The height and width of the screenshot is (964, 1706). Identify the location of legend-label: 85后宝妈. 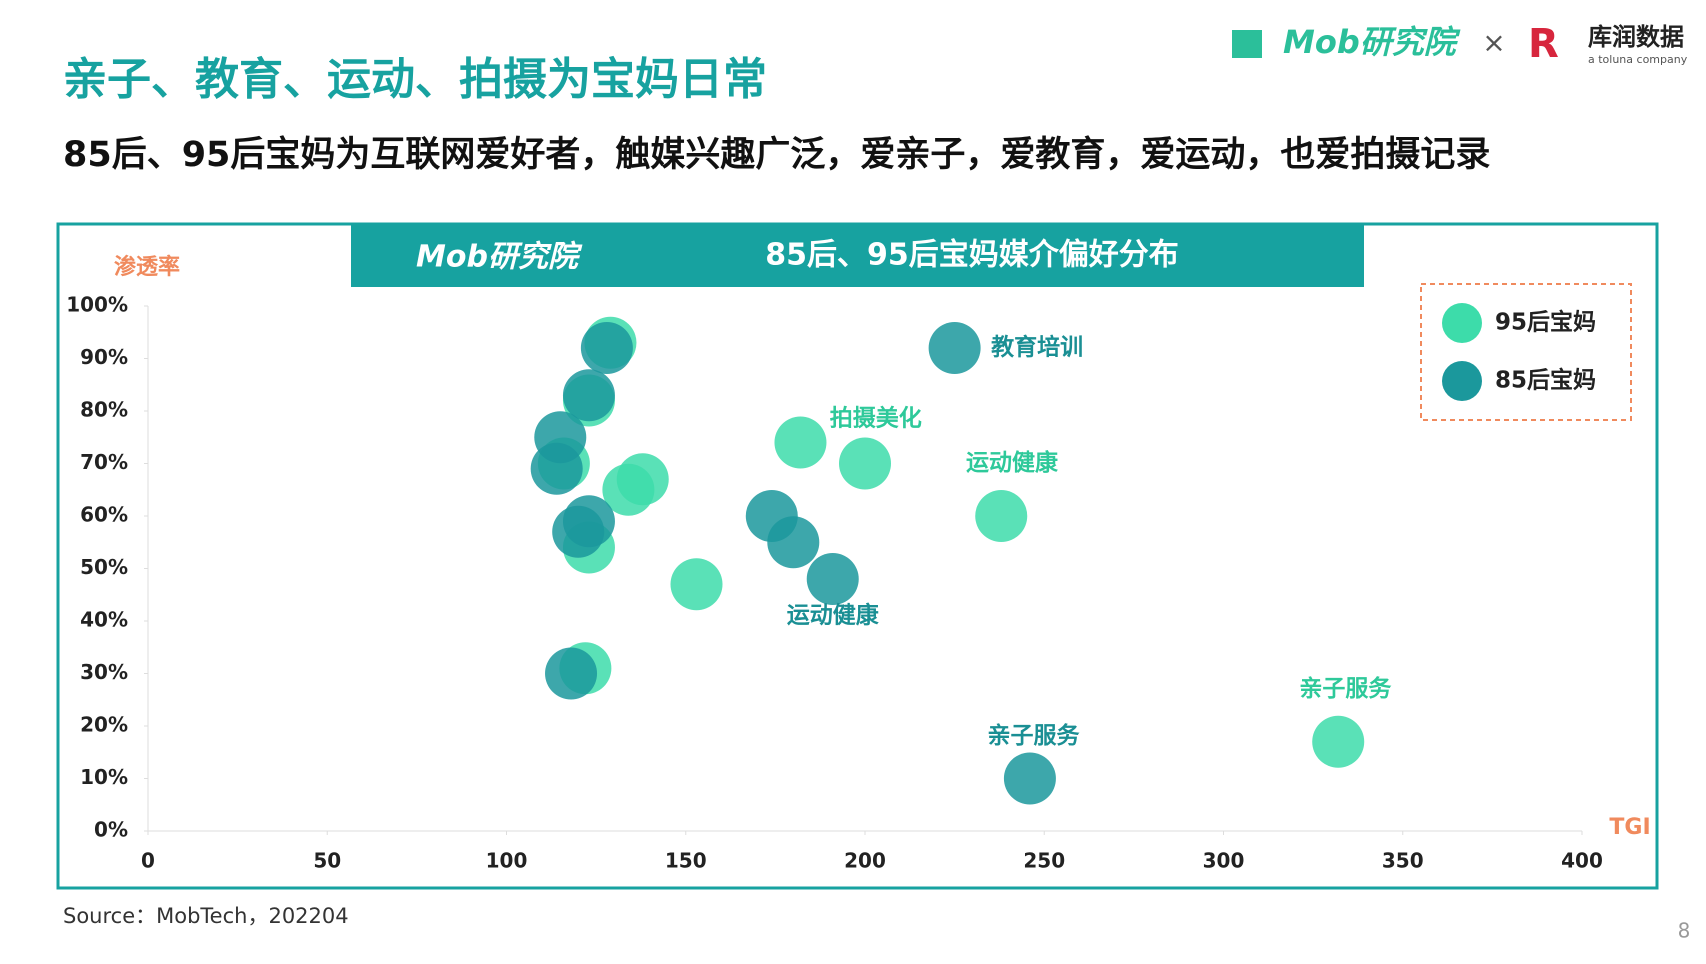
(1545, 380).